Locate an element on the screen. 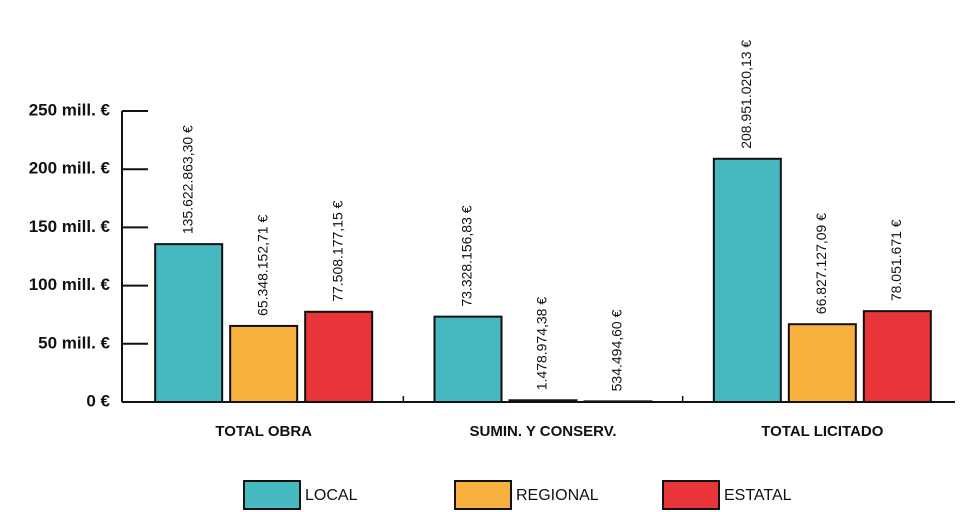 The width and height of the screenshot is (961, 512). y-tick-label: 0 € is located at coordinates (98, 400).